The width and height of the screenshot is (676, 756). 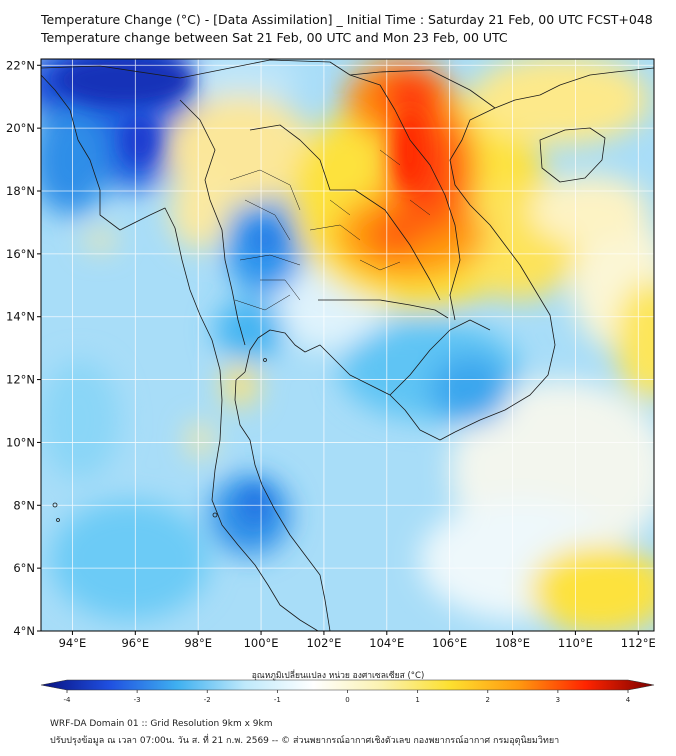 What do you see at coordinates (350, 385) in the screenshot?
I see `gulf-of-thailand-coastline` at bounding box center [350, 385].